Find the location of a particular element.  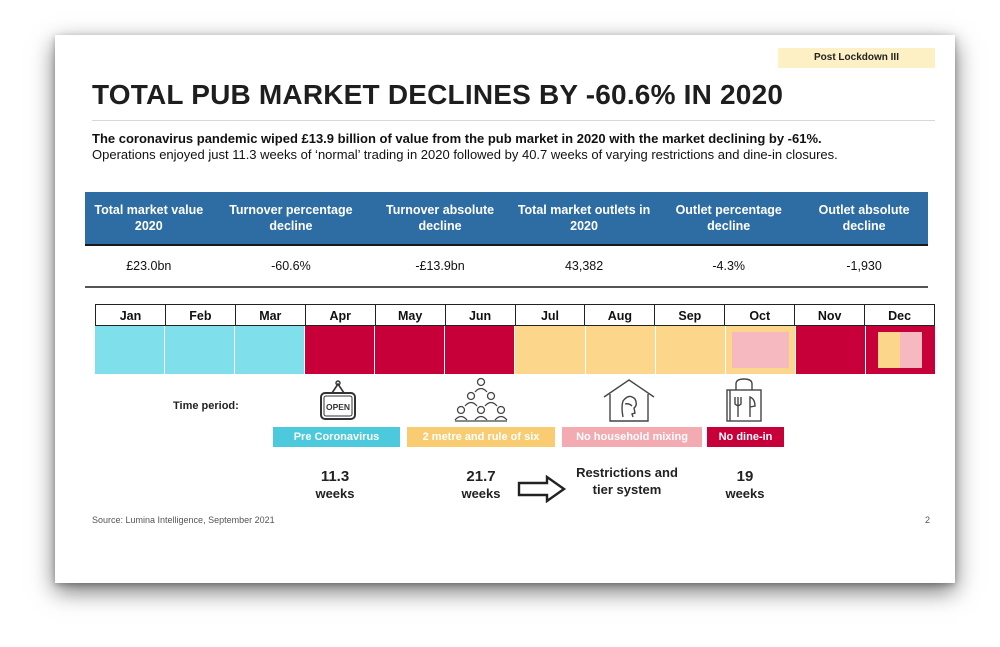

kpi-header: Total market outlets in 2020 is located at coordinates (584, 219).